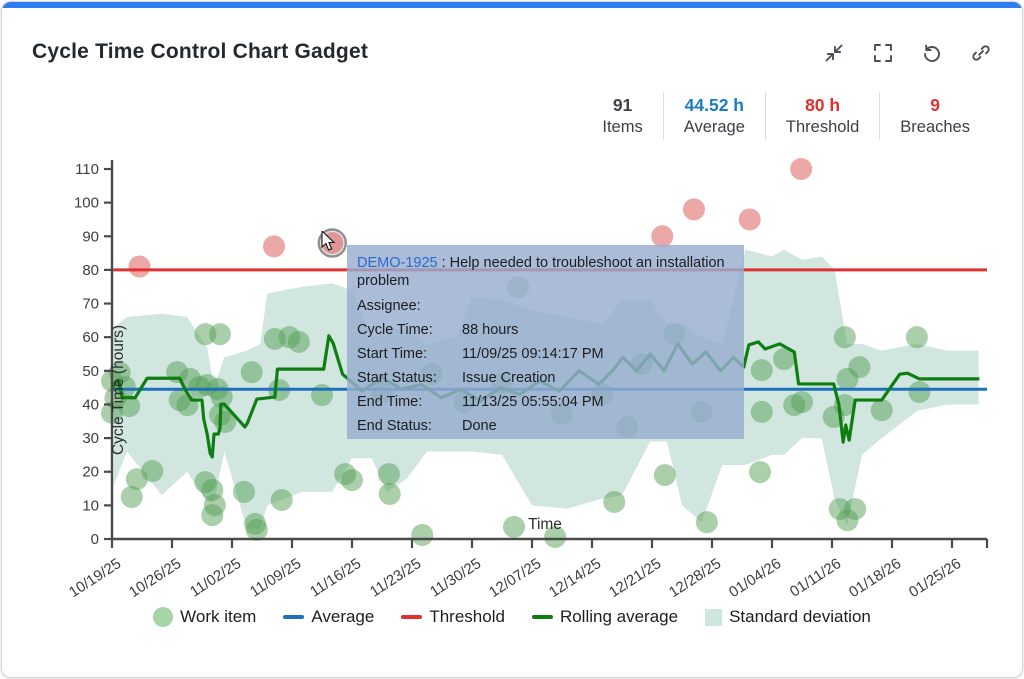 The height and width of the screenshot is (679, 1024). What do you see at coordinates (800, 616) in the screenshot?
I see `legend-label: Standard deviation` at bounding box center [800, 616].